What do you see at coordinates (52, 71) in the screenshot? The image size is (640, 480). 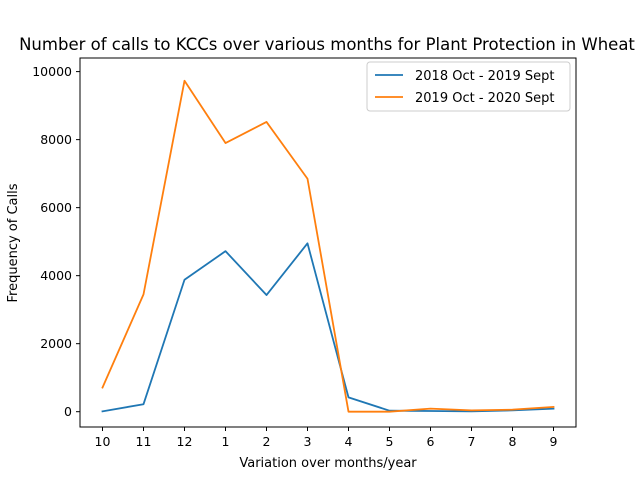 I see `y-tick-label: 10000` at bounding box center [52, 71].